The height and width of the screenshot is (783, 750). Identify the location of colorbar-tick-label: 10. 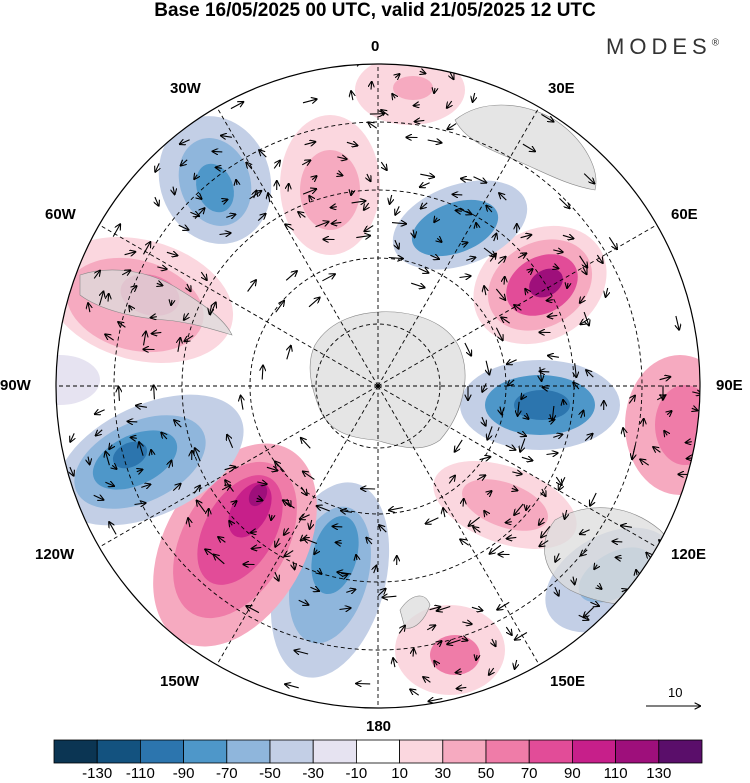
(399, 773).